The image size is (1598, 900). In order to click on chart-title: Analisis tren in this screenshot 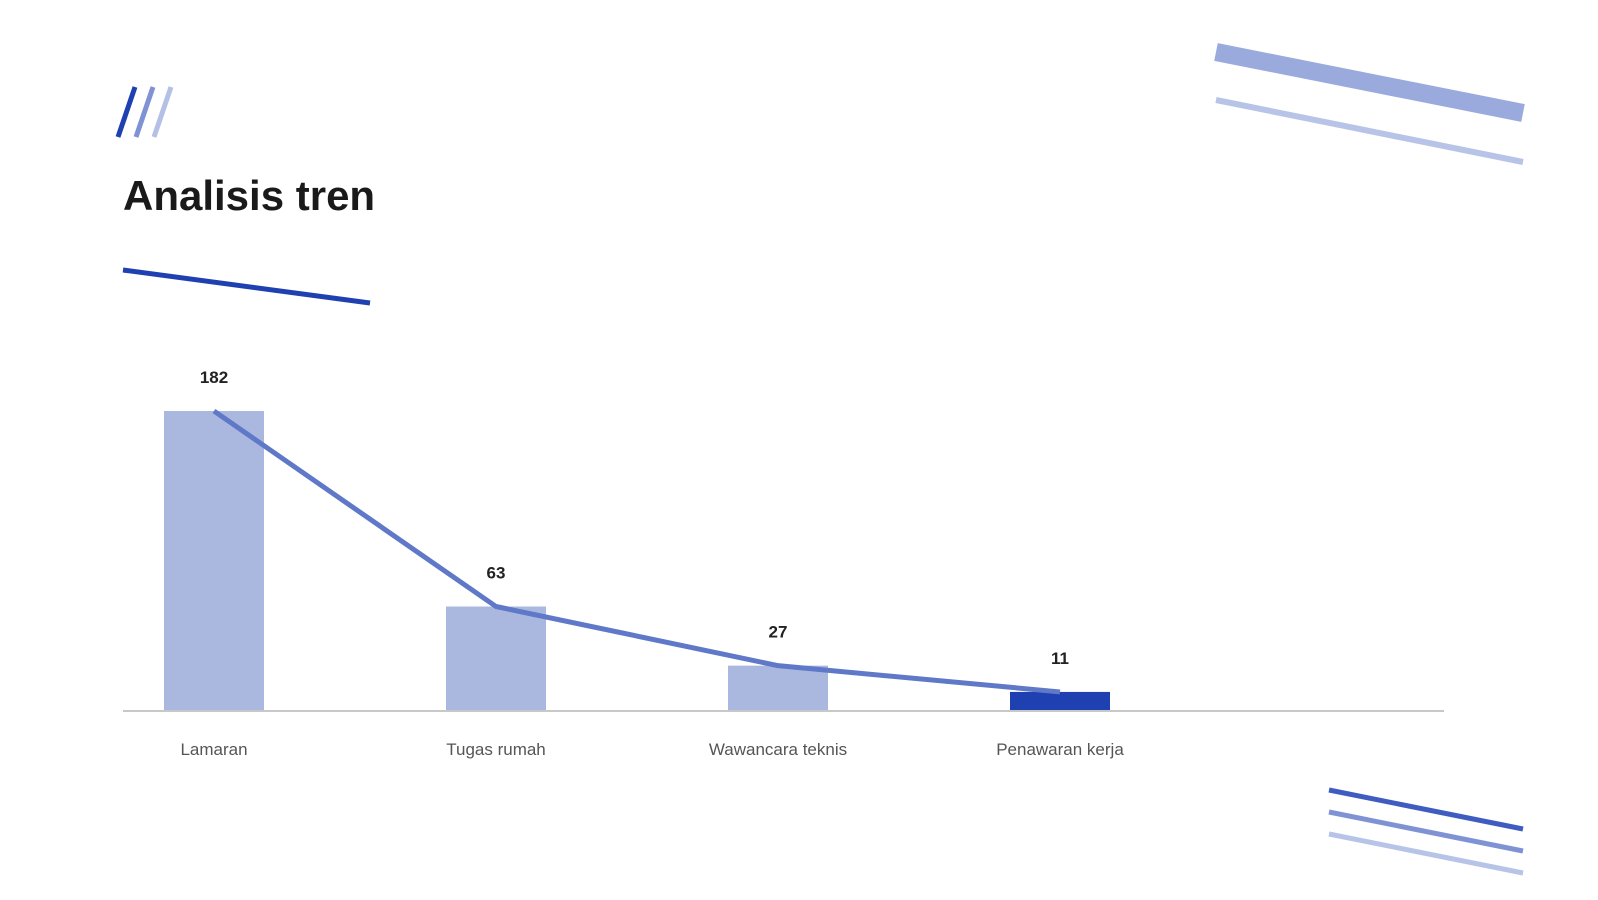, I will do `click(249, 195)`.